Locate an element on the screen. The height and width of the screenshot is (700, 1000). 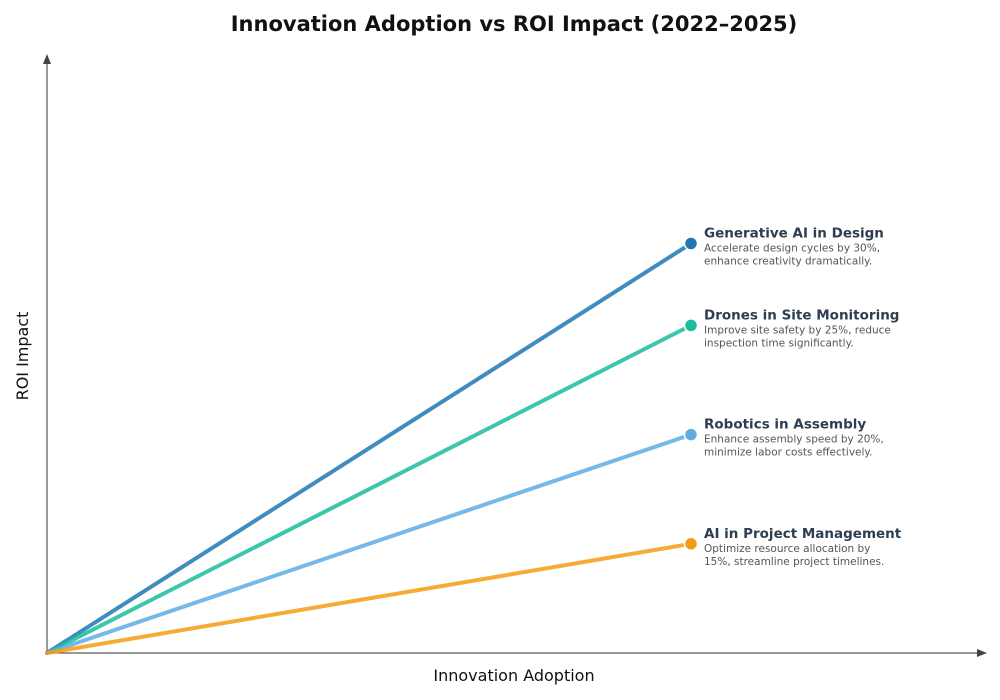
series-description: 15%, streamline project timelines. is located at coordinates (794, 562).